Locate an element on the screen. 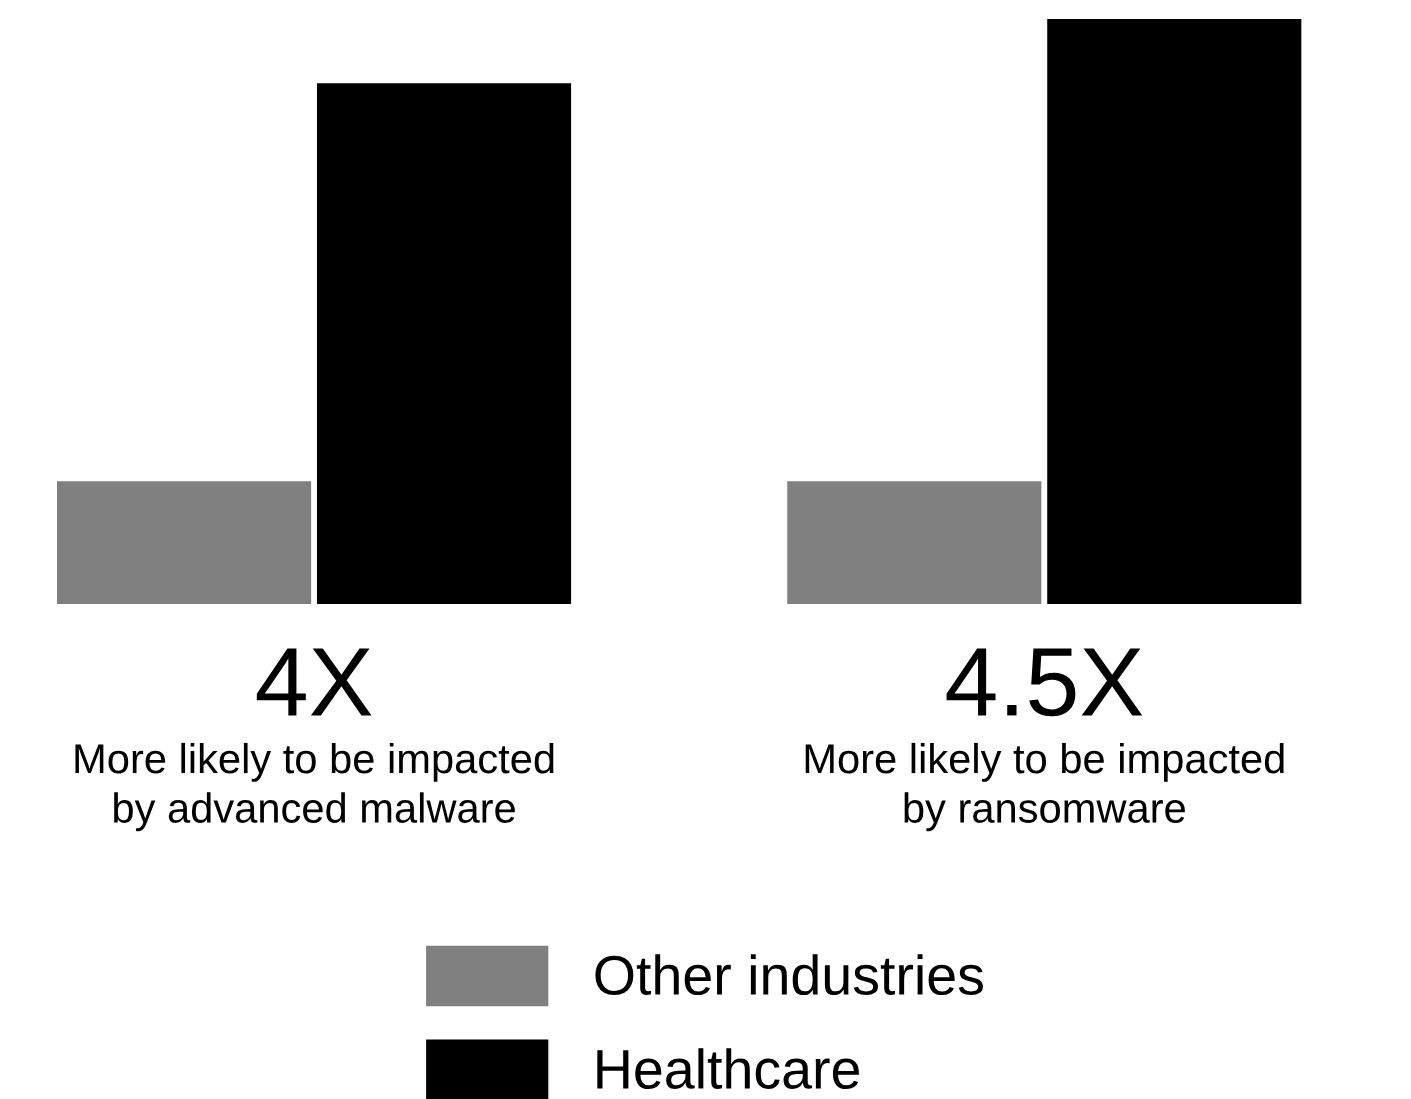  text: 4X is located at coordinates (314, 682).